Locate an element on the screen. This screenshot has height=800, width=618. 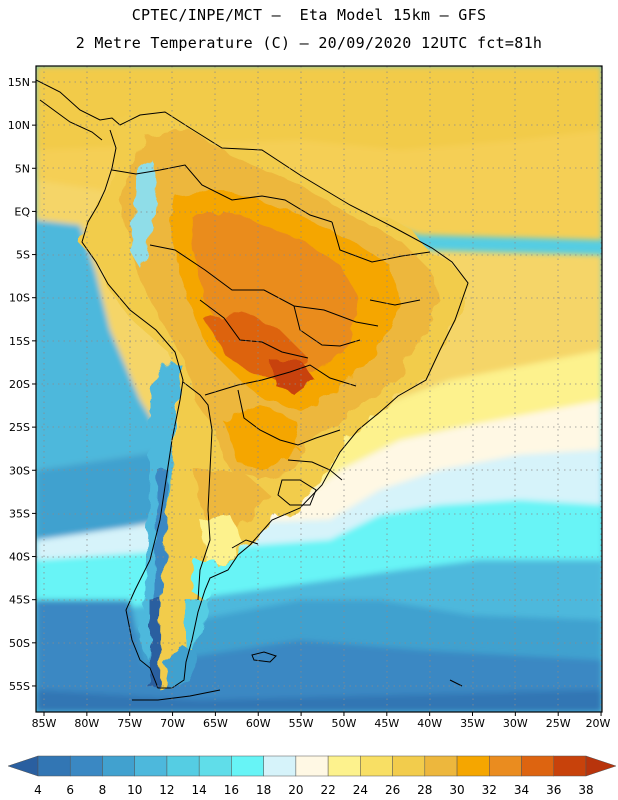
map-title: CPTEC/INPE/MCT – Eta Model 15km – GFS is located at coordinates (309, 15).